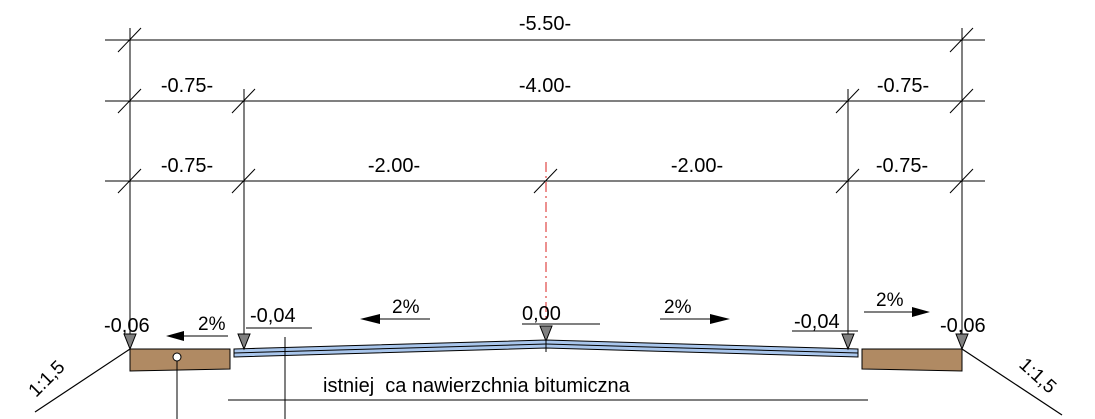 Image resolution: width=1095 pixels, height=419 pixels. I want to click on right-embankment-slope, so click(1012, 382).